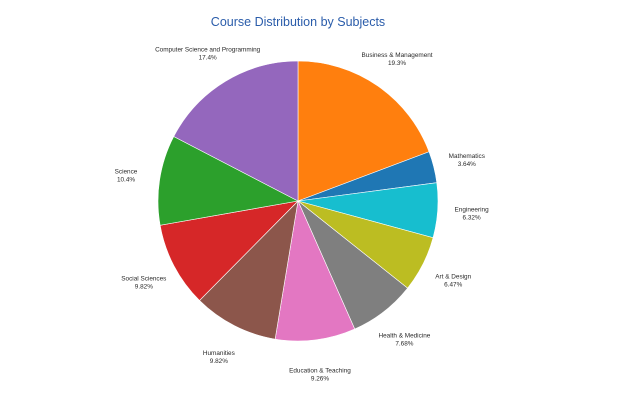 The height and width of the screenshot is (413, 620). What do you see at coordinates (472, 210) in the screenshot?
I see `slice-label-name: Engineering` at bounding box center [472, 210].